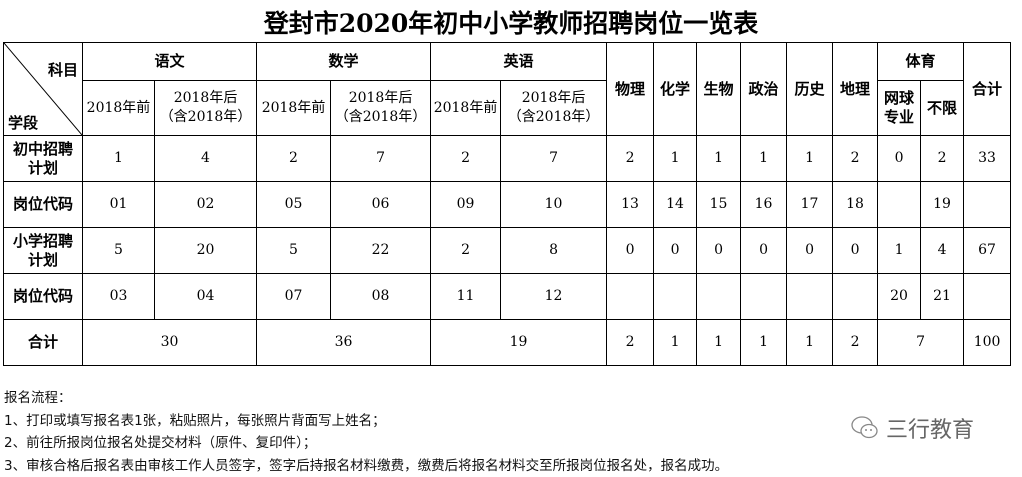 The width and height of the screenshot is (1022, 477). Describe the element at coordinates (43, 205) in the screenshot. I see `row-label: 岗位代码` at that location.